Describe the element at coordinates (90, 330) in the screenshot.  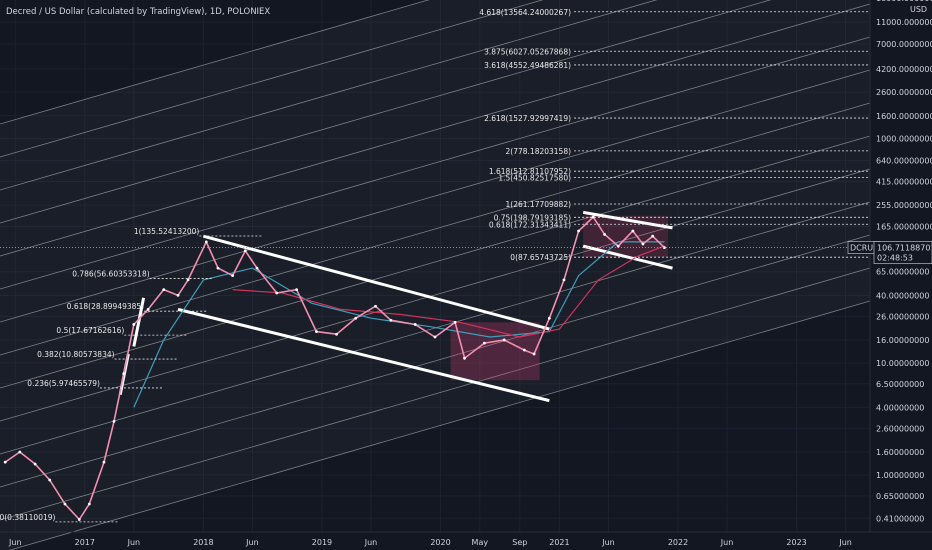
I see `fib-level-label: 0.5(17.67162616)` at that location.